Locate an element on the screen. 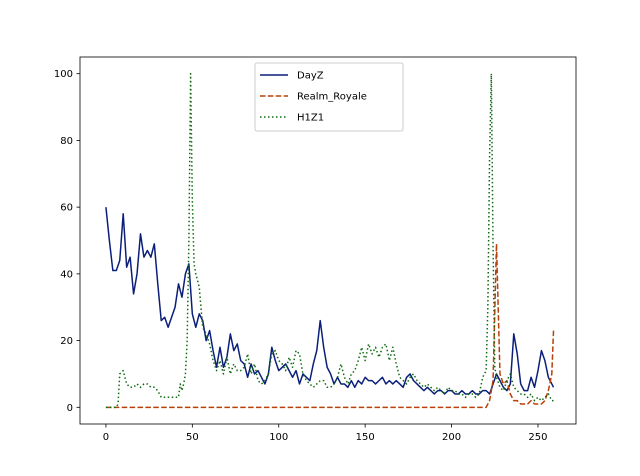 Image resolution: width=640 pixels, height=476 pixels. x-tick-label: 150 is located at coordinates (365, 437).